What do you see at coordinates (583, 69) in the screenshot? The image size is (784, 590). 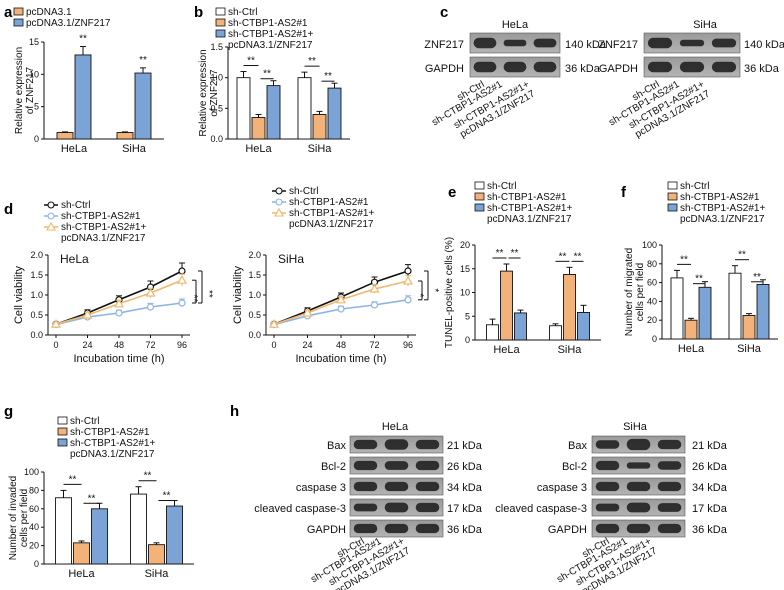 I see `blot-c-kda-hela-1: 36 kDa` at bounding box center [583, 69].